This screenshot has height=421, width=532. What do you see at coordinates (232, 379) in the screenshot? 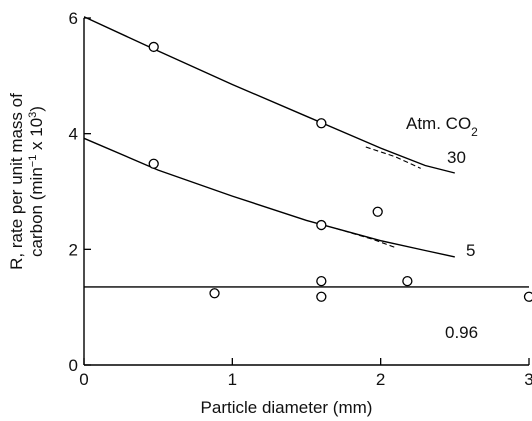
I see `x-tick-label: 1` at bounding box center [232, 379].